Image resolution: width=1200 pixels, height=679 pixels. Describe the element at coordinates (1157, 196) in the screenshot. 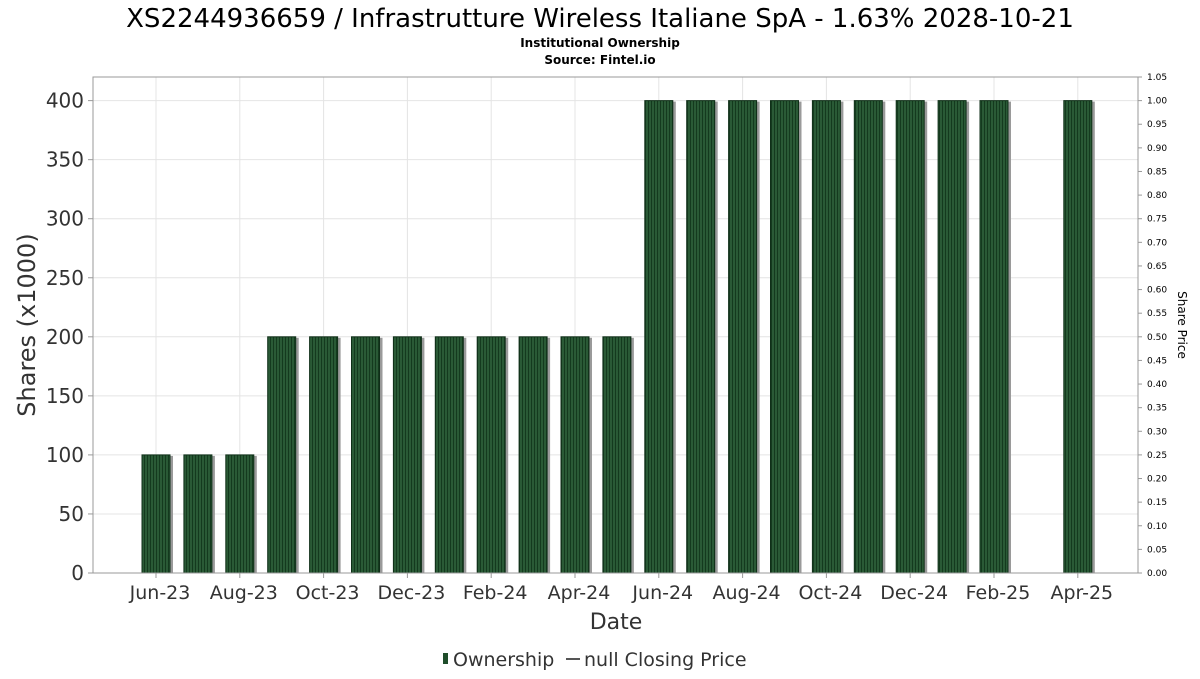

I see `y2-tick-label: 0.80` at that location.